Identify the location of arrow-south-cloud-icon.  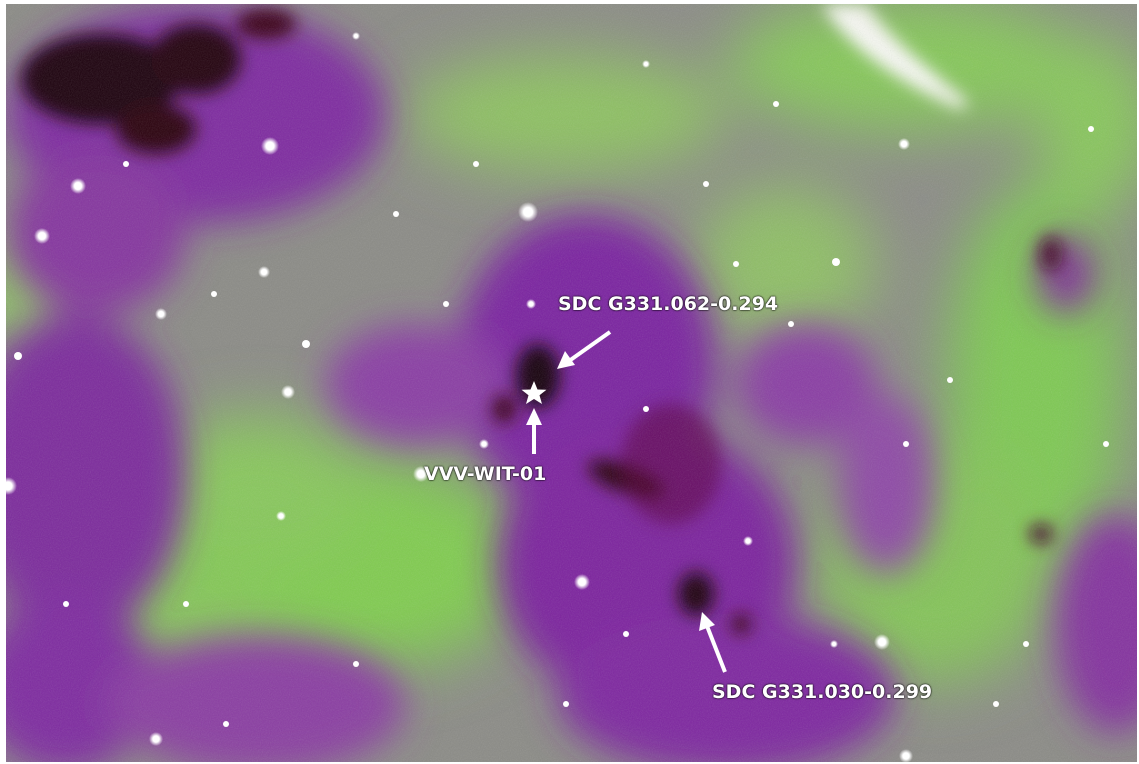
(713, 642).